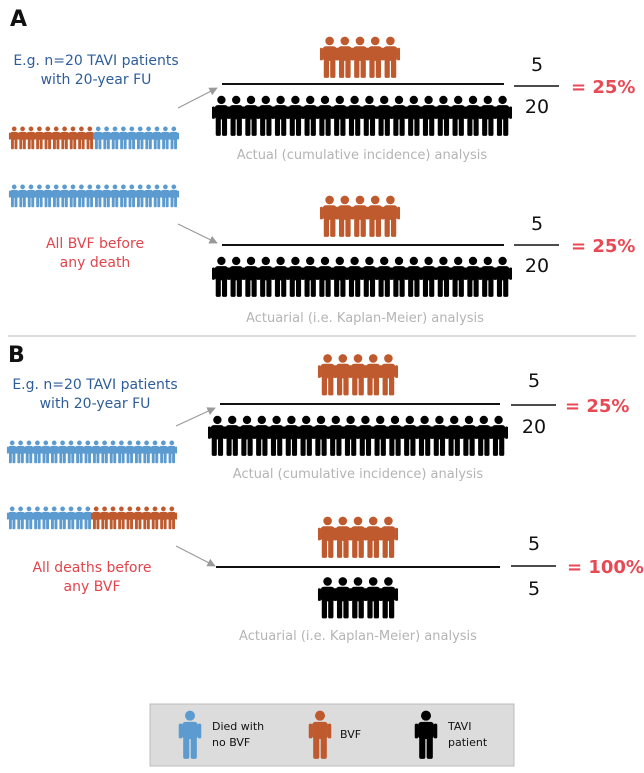 The image size is (644, 773). Describe the element at coordinates (537, 65) in the screenshot. I see `panel-a-row1-numerator: 5` at that location.